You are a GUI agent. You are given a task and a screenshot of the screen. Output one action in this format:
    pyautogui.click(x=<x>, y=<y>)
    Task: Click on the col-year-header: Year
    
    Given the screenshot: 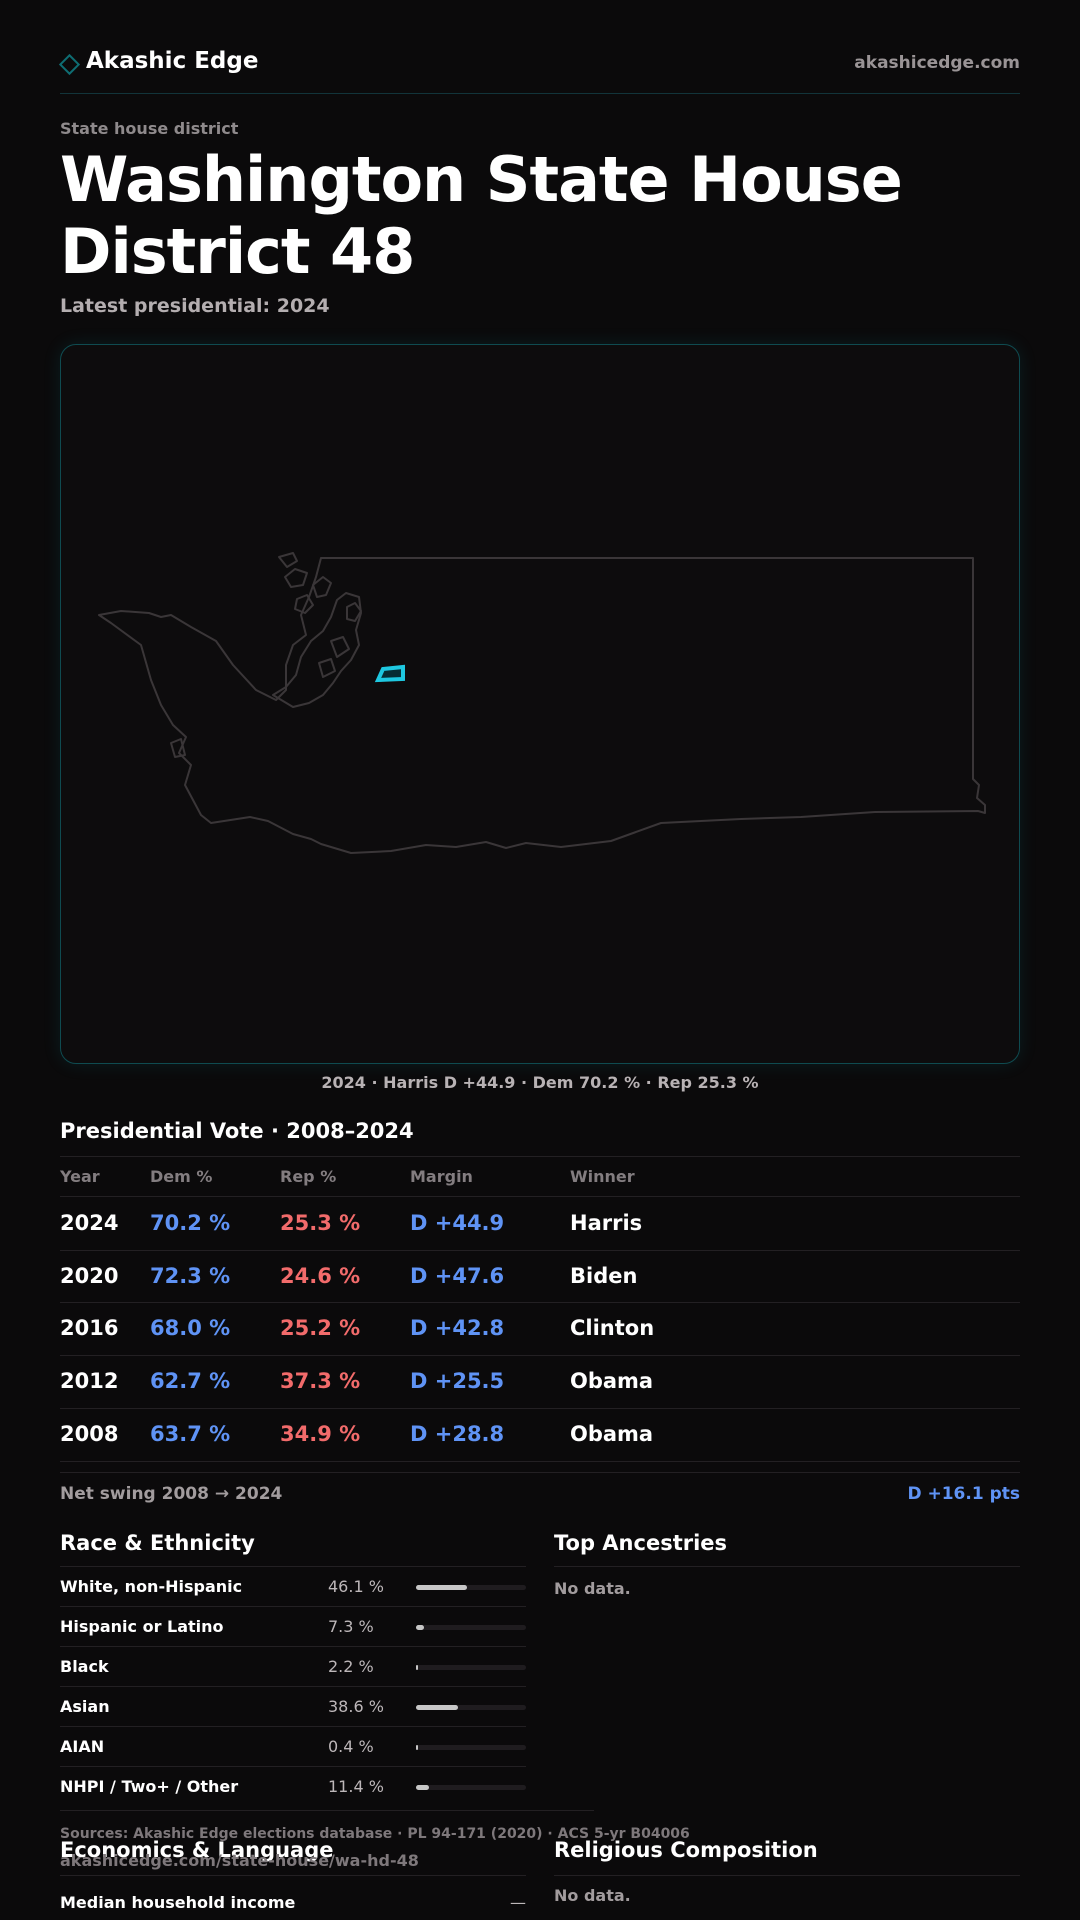 What is the action you would take?
    pyautogui.click(x=80, y=1176)
    